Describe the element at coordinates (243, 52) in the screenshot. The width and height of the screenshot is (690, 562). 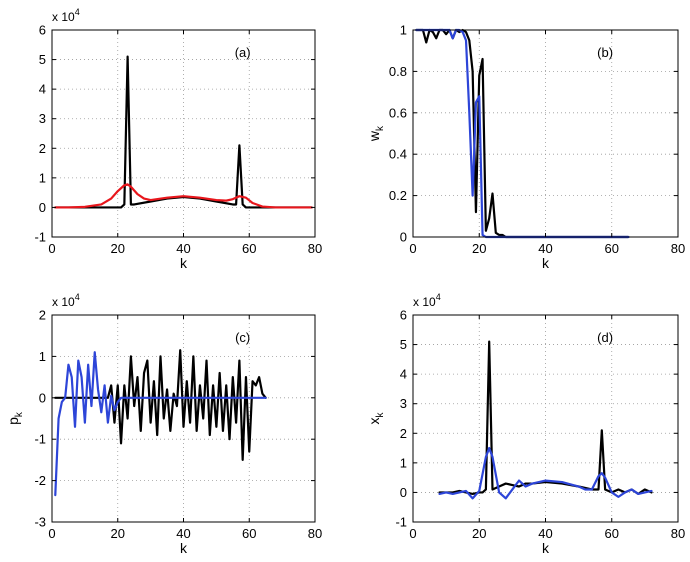
I see `panel-label: (a)` at that location.